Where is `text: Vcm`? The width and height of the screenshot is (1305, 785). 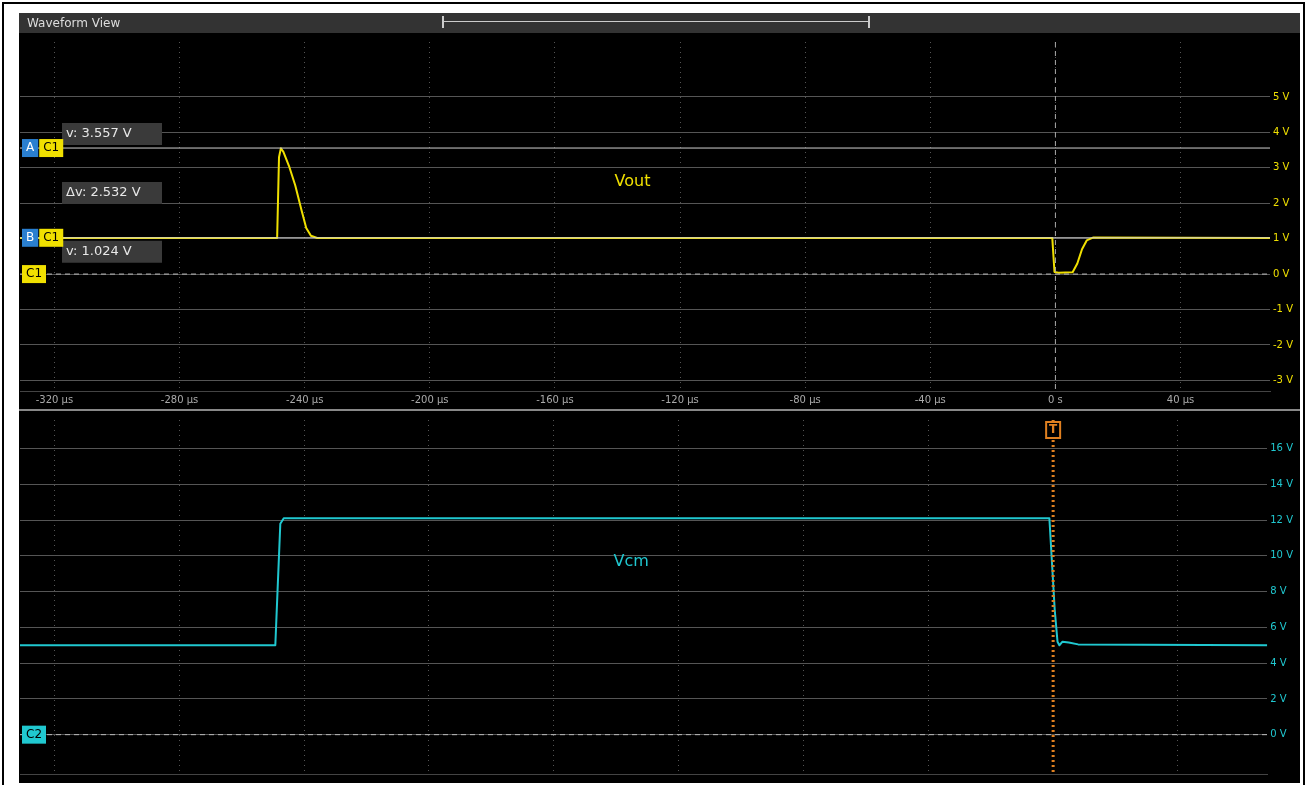 text: Vcm is located at coordinates (631, 560).